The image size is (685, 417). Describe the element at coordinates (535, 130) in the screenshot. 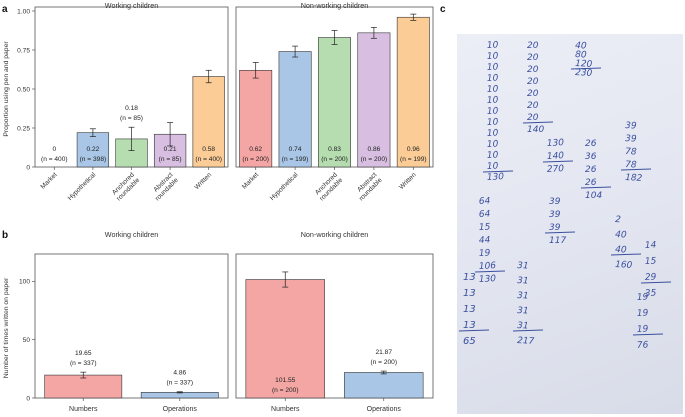

I see `handwritten-sum: 140` at that location.